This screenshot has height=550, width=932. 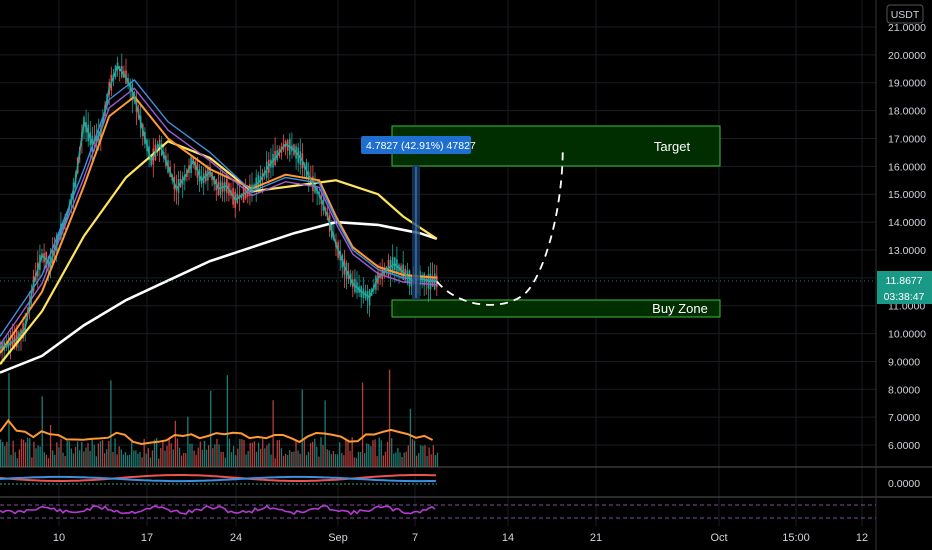 I want to click on current-price-value: 11.8677, so click(x=903, y=281).